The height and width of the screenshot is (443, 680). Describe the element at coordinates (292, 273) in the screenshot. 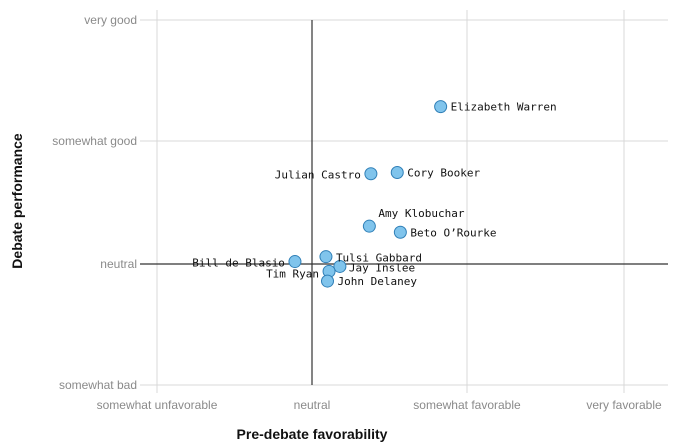

I see `label-tim-ryan: Tim Ryan` at that location.